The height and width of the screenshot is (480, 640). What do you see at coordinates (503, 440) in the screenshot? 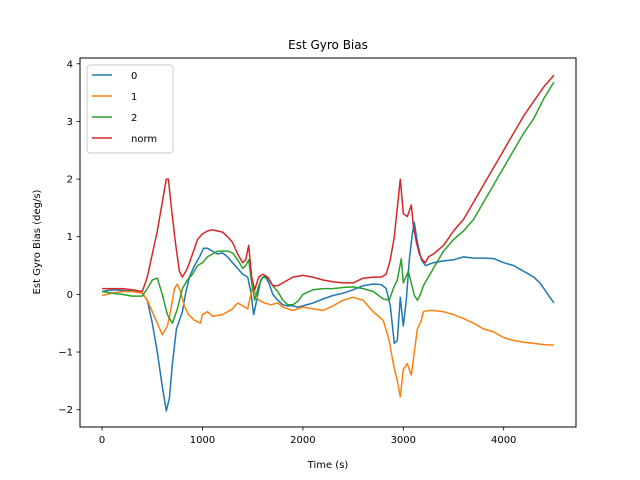
I see `x-tick-label: 4000` at bounding box center [503, 440].